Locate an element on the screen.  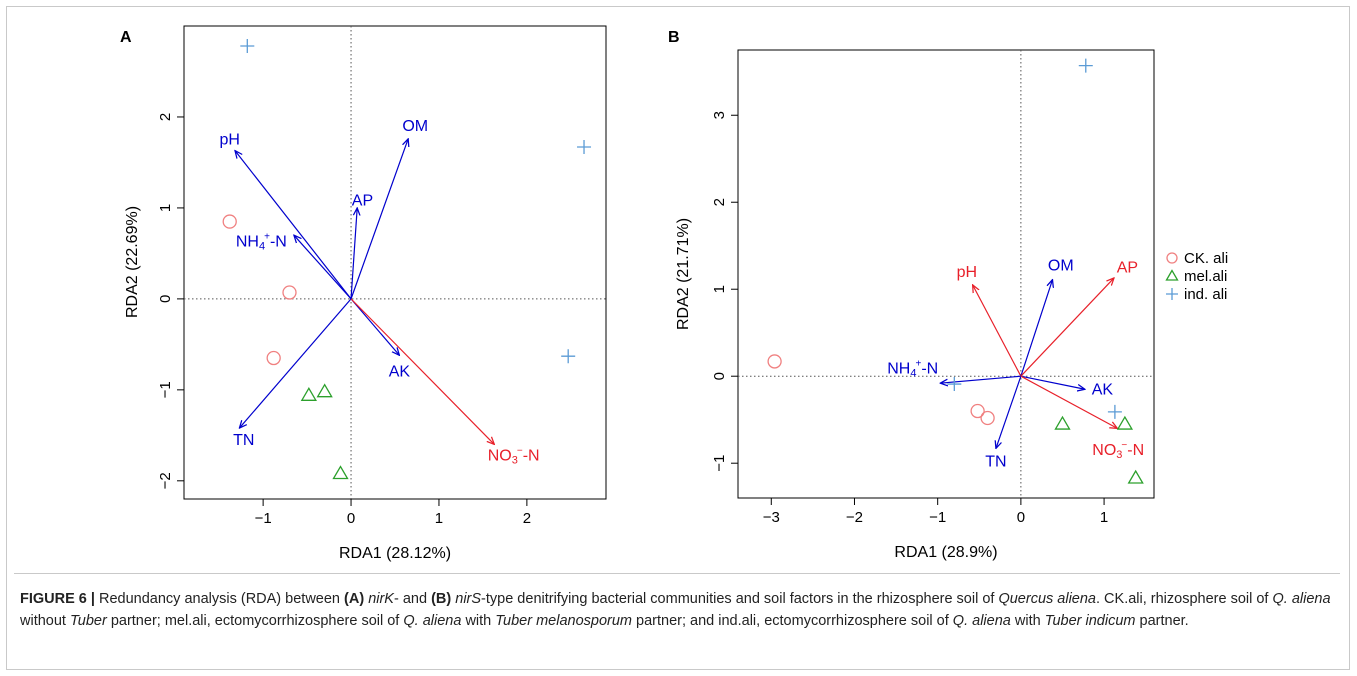
caption-figure-label: FIGURE 6 | is located at coordinates (57, 599).